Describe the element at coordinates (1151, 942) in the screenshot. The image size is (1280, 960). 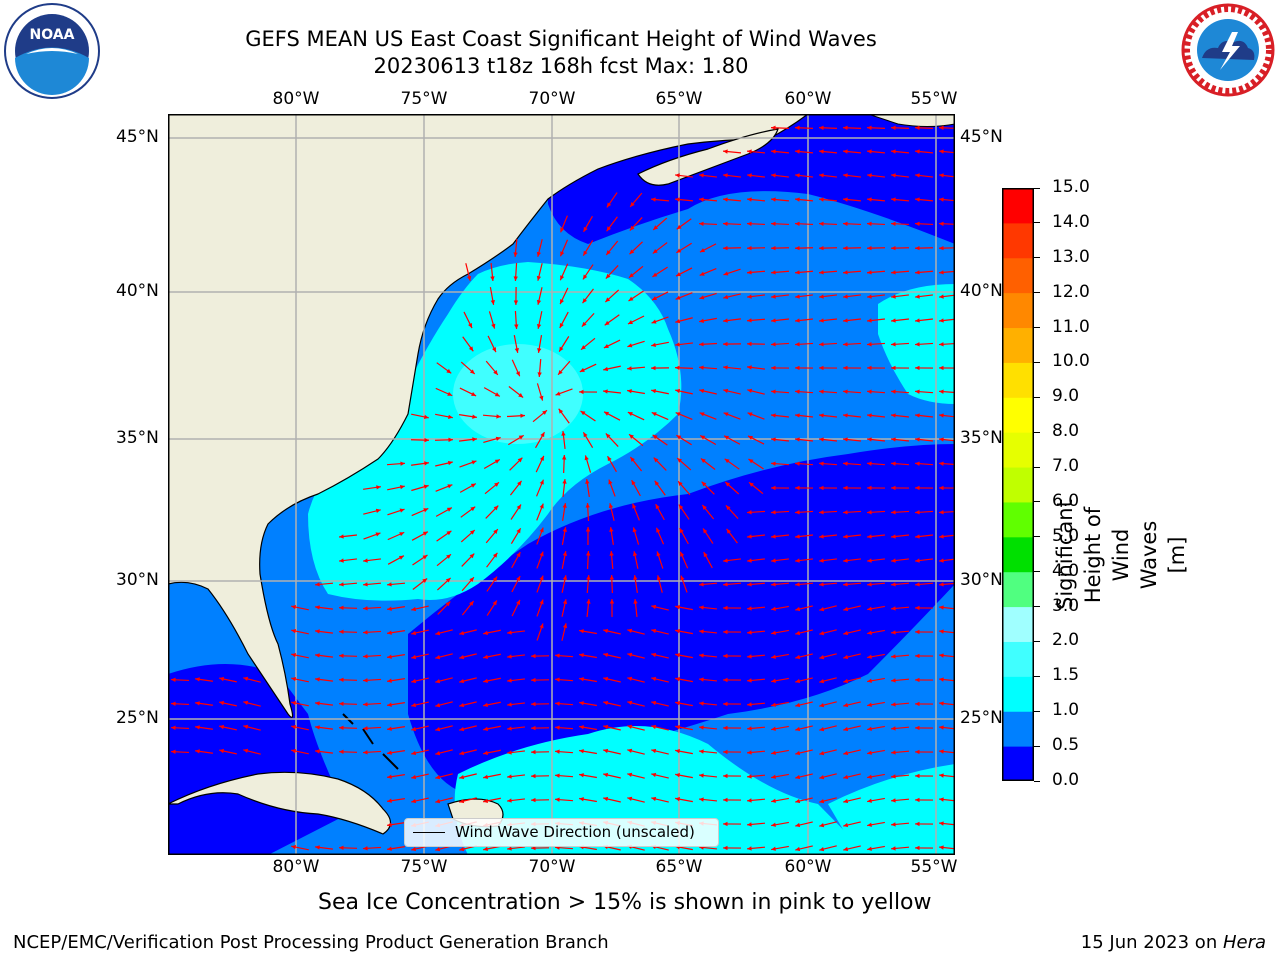
I see `footer-date-text: 15 Jun 2023 on` at that location.